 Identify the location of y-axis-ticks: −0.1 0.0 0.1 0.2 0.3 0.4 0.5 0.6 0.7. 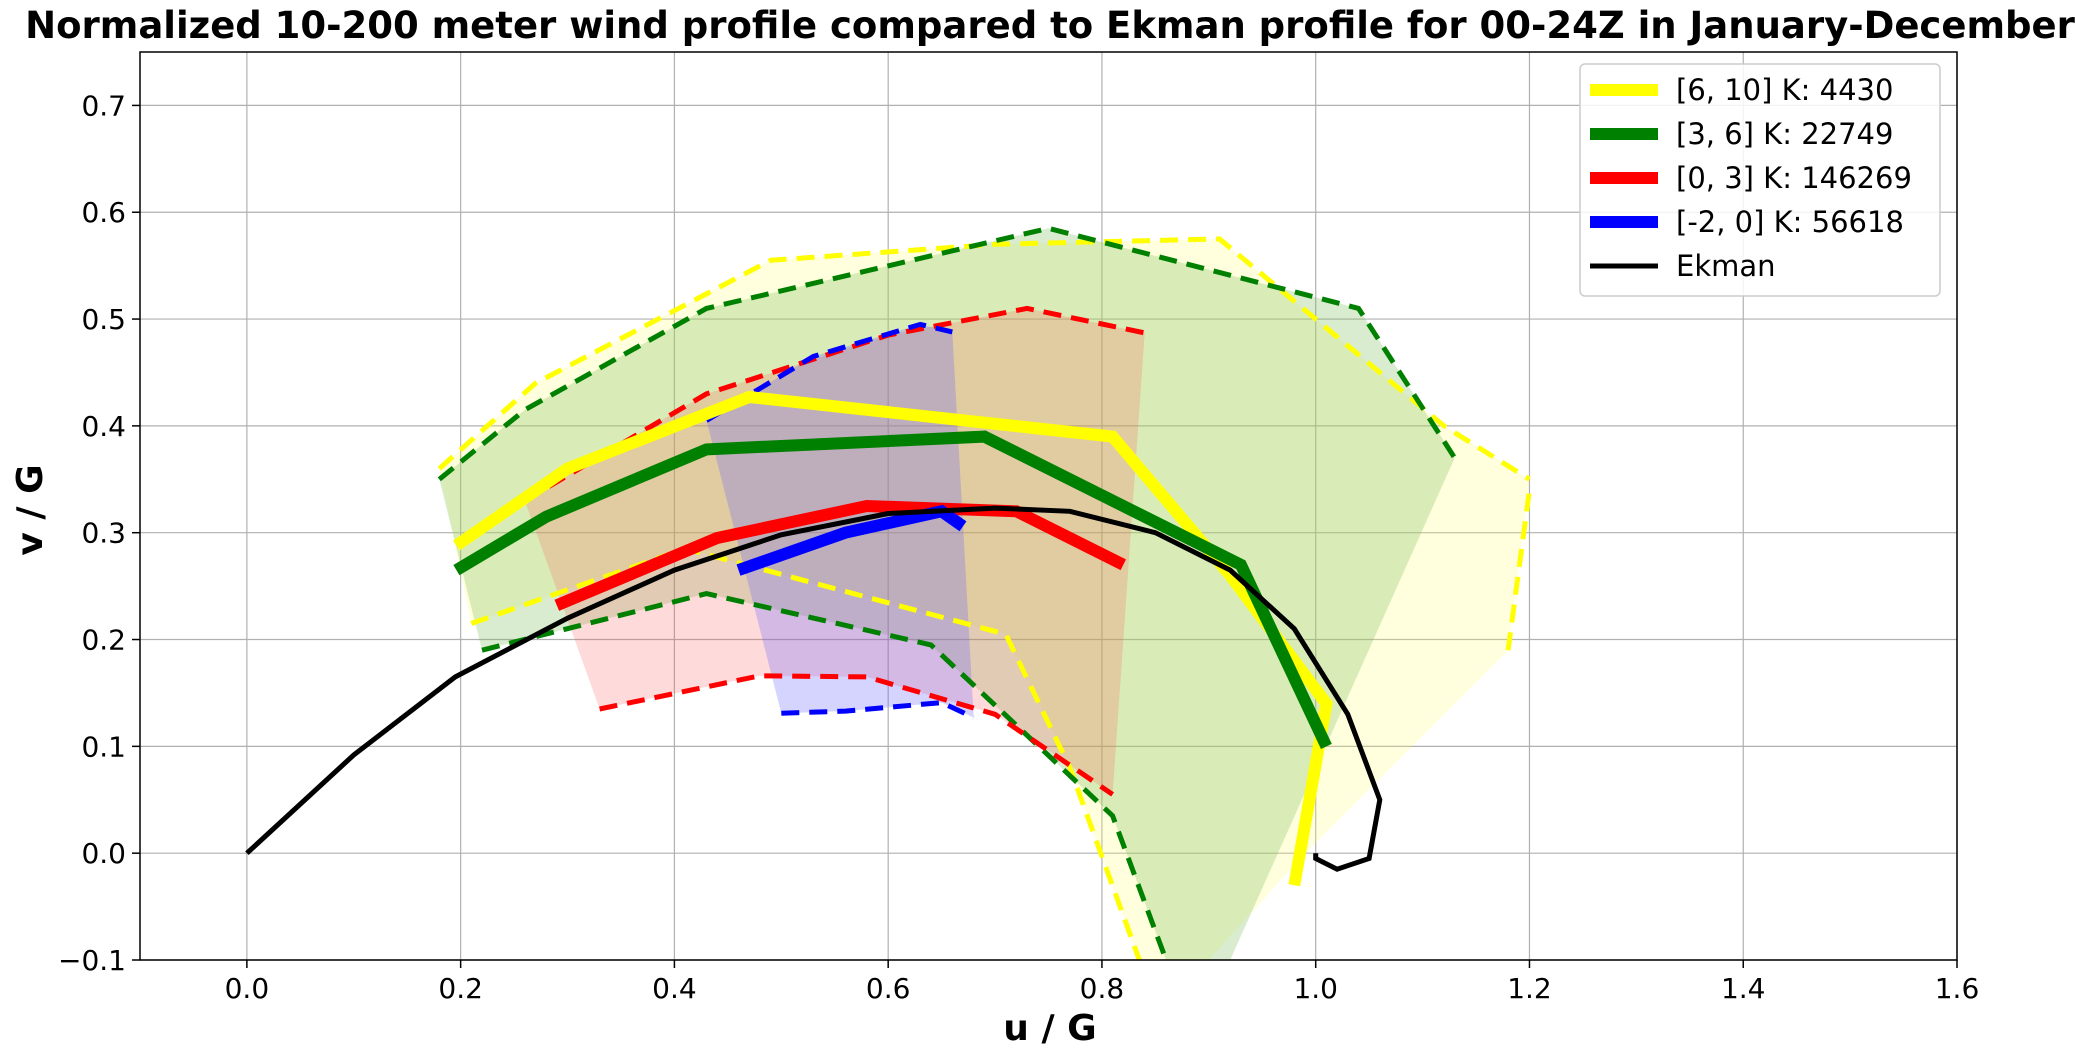
(99, 533).